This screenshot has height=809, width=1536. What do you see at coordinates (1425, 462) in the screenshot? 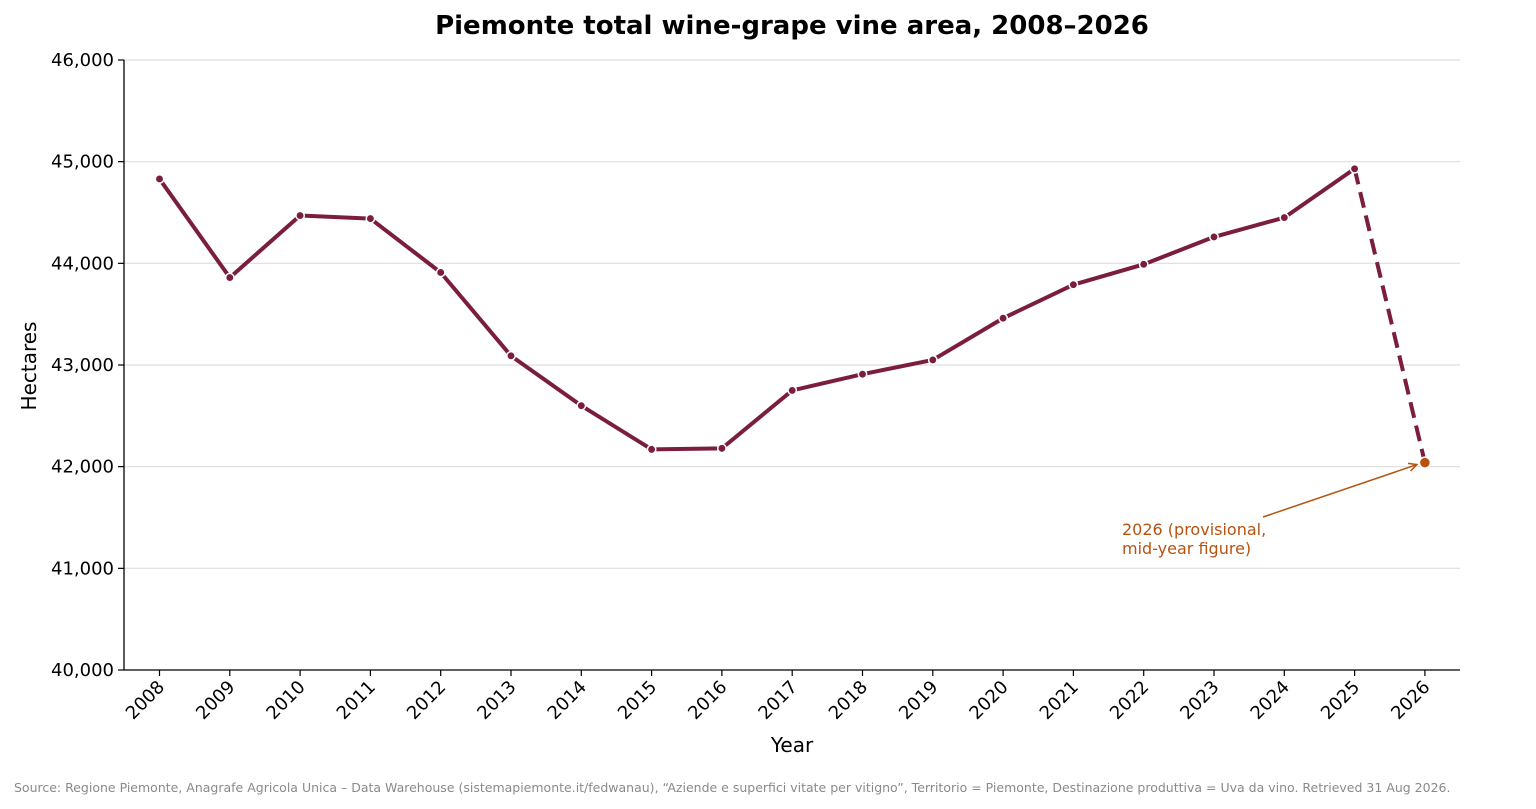
I see `provisional-point` at bounding box center [1425, 462].